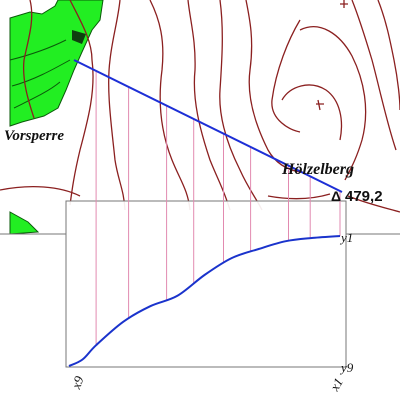 The height and width of the screenshot is (396, 400). What do you see at coordinates (346, 237) in the screenshot?
I see `label-y1: y1` at bounding box center [346, 237].